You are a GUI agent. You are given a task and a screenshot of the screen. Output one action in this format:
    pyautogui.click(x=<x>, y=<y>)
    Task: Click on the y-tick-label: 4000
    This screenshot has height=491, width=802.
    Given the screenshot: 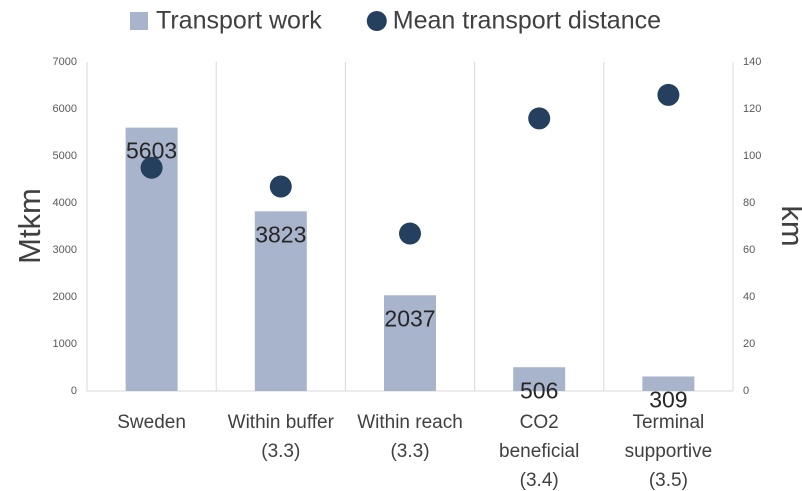 What is the action you would take?
    pyautogui.click(x=65, y=203)
    